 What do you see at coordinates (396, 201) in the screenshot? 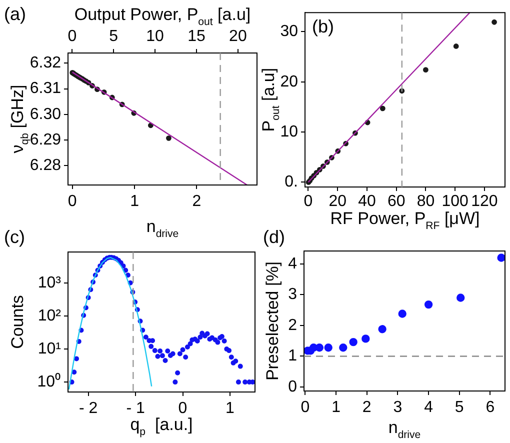
I see `x-tick-label: 60` at bounding box center [396, 201].